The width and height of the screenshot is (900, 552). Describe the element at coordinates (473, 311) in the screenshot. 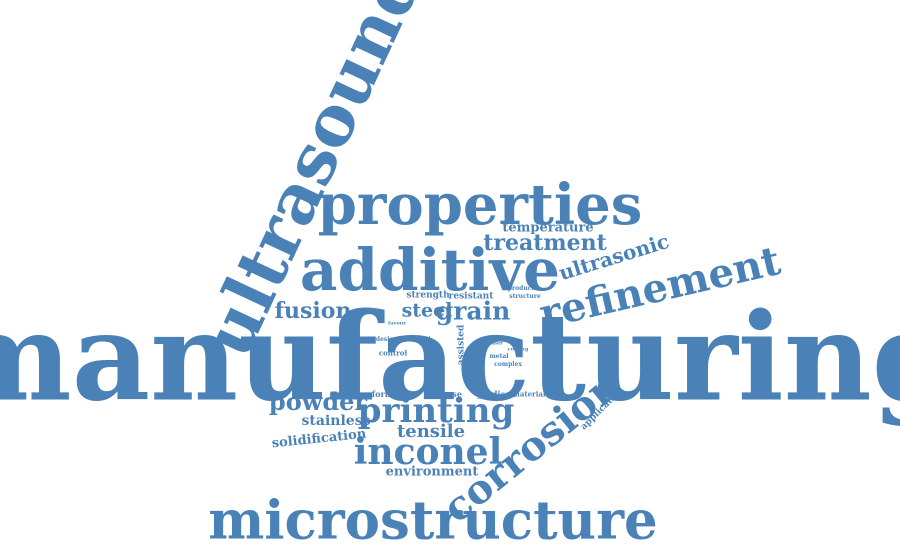

I see `word-grain: grain` at that location.